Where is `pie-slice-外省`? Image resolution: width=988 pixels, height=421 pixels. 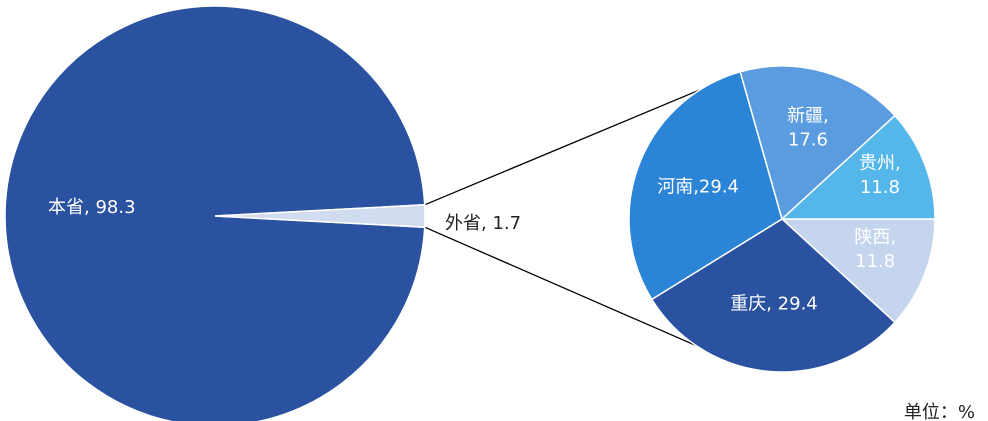 pie-slice-外省 is located at coordinates (320, 216).